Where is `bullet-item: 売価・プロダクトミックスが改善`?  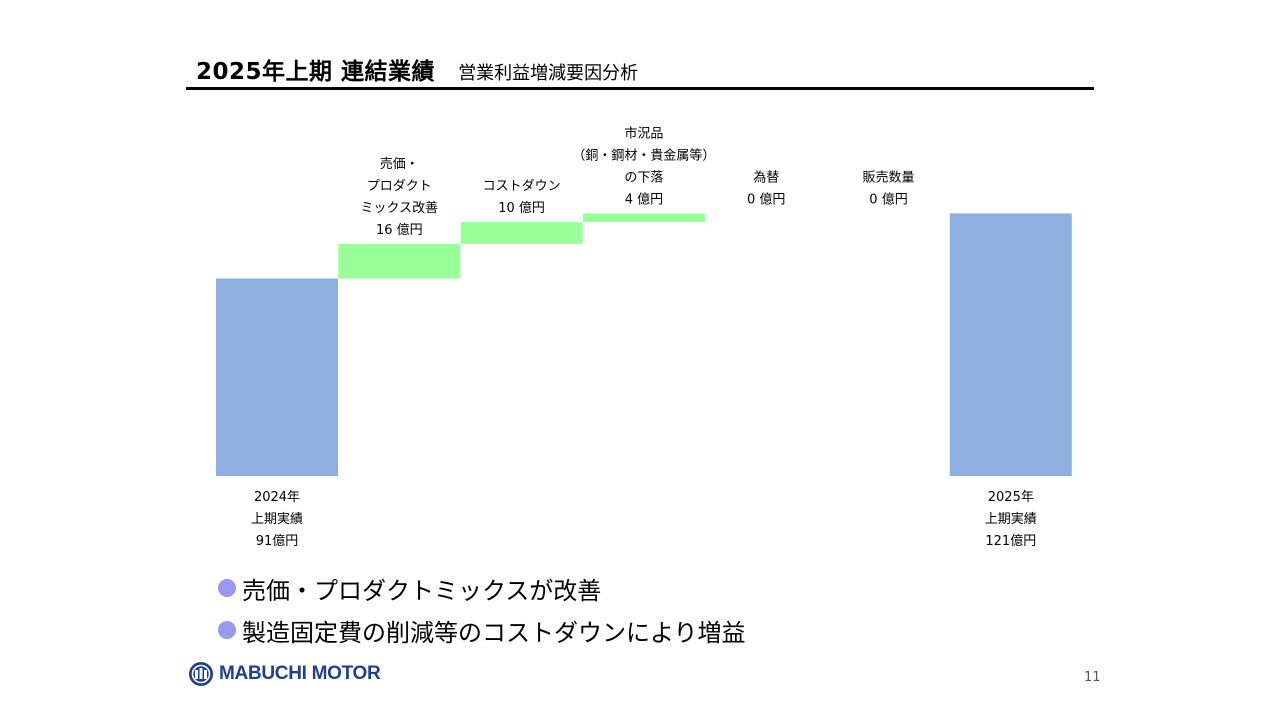
bullet-item: 売価・プロダクトミックスが改善 is located at coordinates (482, 588).